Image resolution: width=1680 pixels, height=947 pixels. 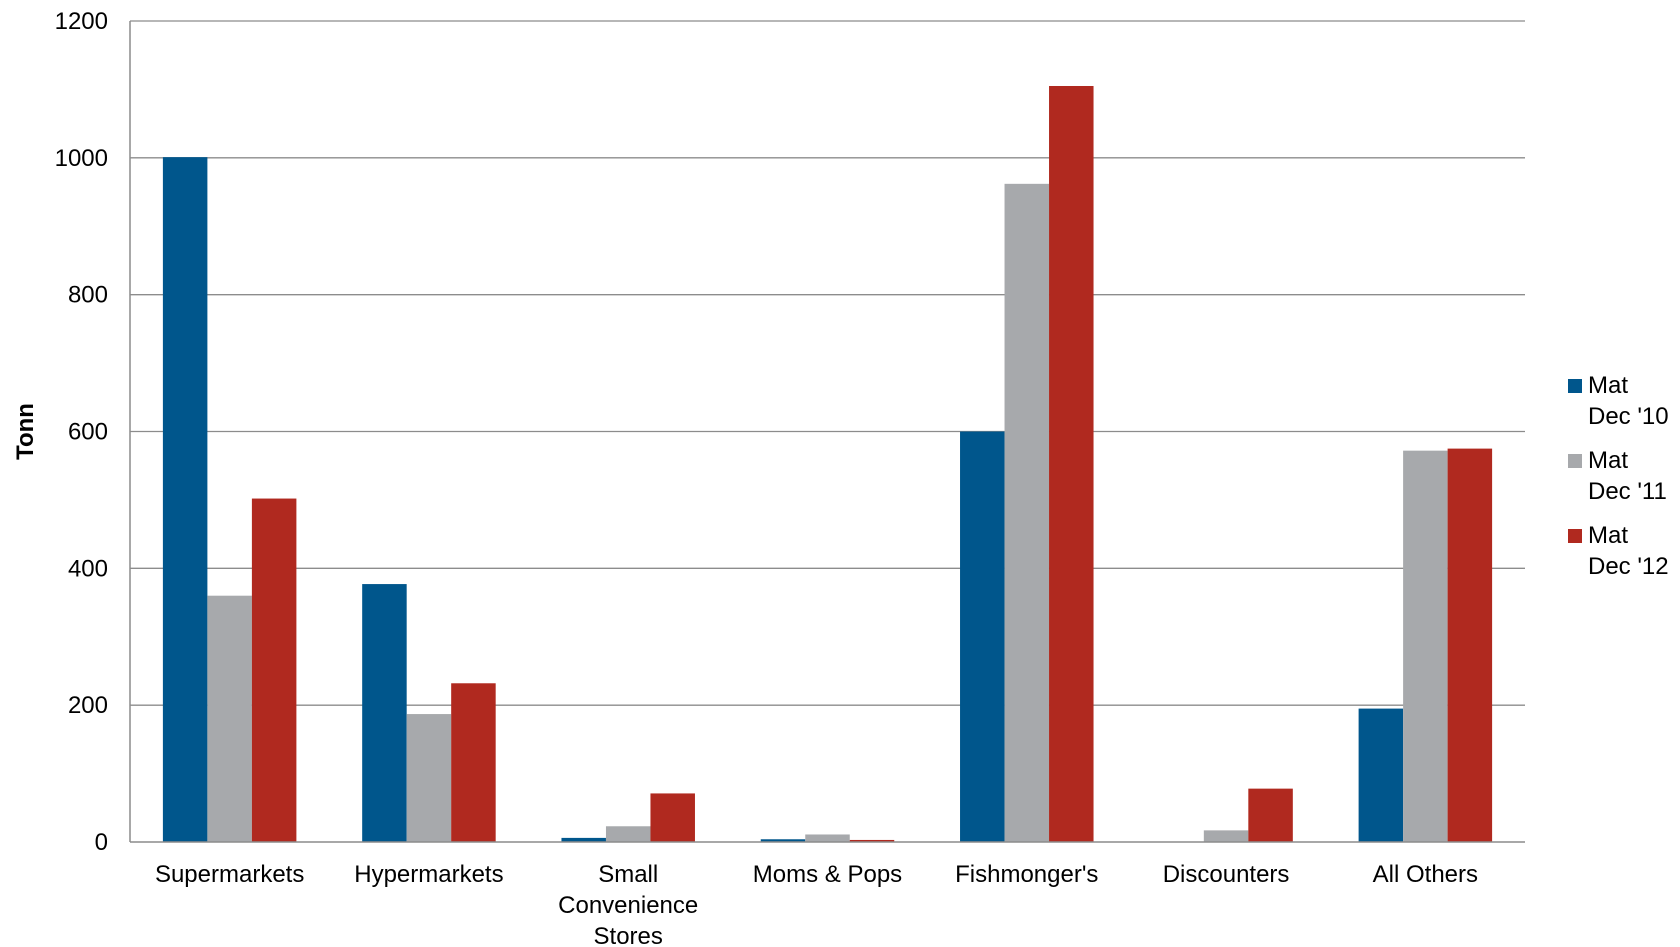 What do you see at coordinates (1226, 874) in the screenshot?
I see `x-category-label: Discounters` at bounding box center [1226, 874].